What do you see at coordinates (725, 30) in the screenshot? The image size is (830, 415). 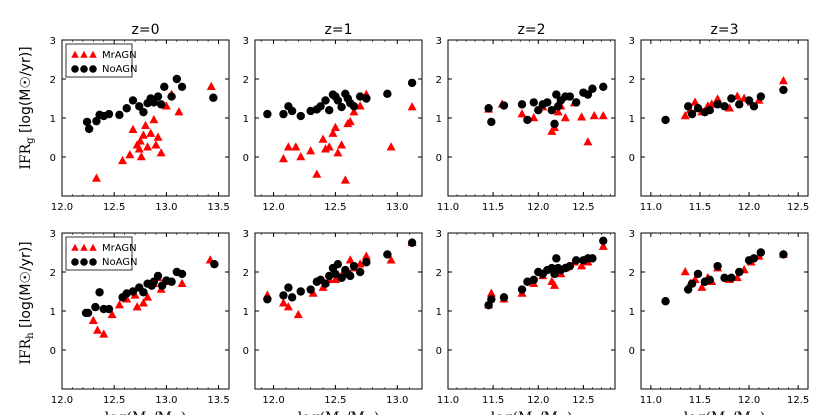 I see `panel-title: z=3` at bounding box center [725, 30].